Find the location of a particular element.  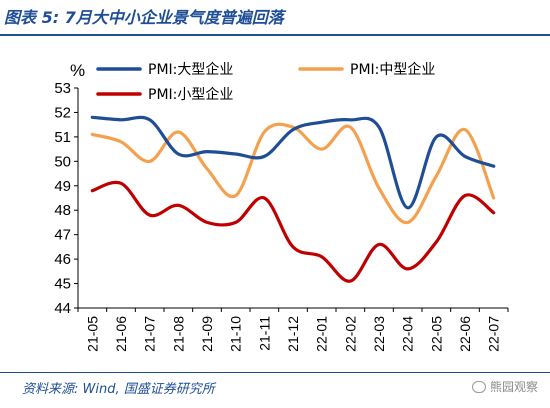

x-tick-label: 21-12 is located at coordinates (293, 334).